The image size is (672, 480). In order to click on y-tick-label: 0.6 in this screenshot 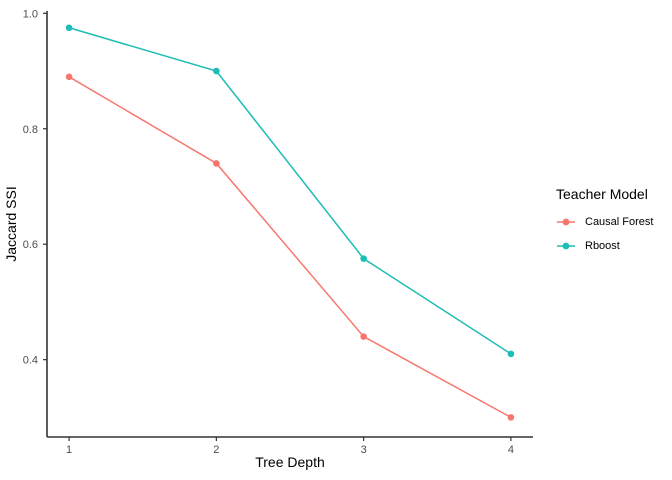, I will do `click(30, 245)`.